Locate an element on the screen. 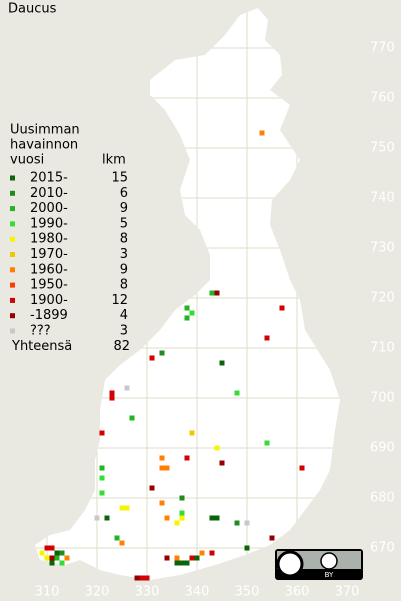 The image size is (401, 601). y-tick-label: 760 is located at coordinates (382, 98).